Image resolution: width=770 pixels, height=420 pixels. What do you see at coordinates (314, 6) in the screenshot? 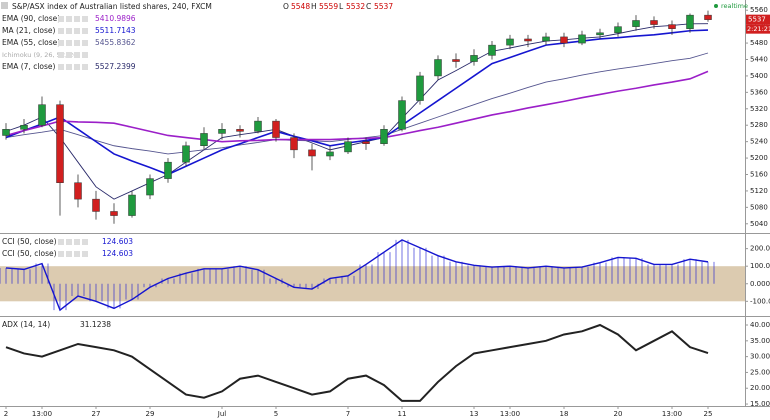
I see `ohlc-label: H` at bounding box center [314, 6].